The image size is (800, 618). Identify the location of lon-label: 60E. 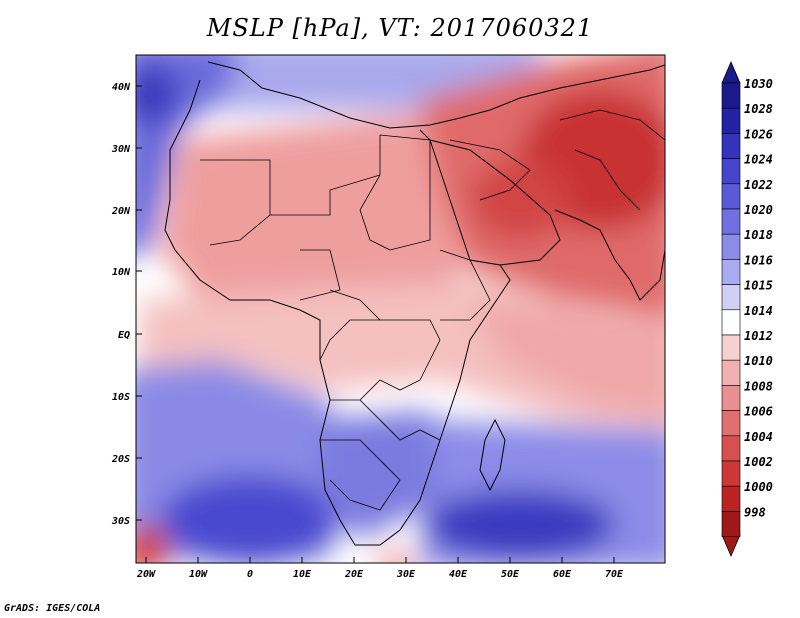
(562, 574).